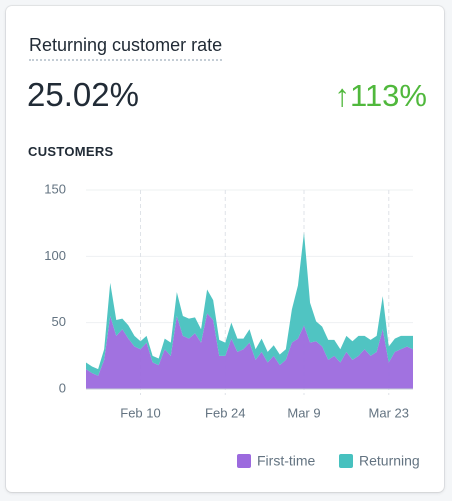 The image size is (452, 501). I want to click on y-tick-label: 100, so click(55, 255).